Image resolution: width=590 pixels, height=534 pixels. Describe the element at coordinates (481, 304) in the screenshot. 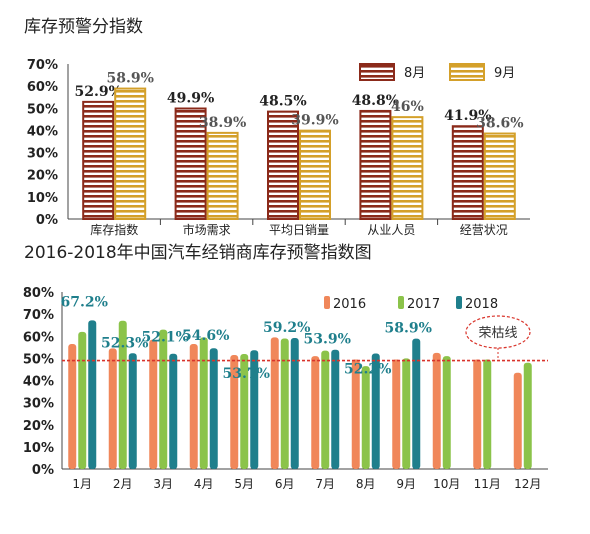

I see `chart2-legend-label: 2018` at that location.